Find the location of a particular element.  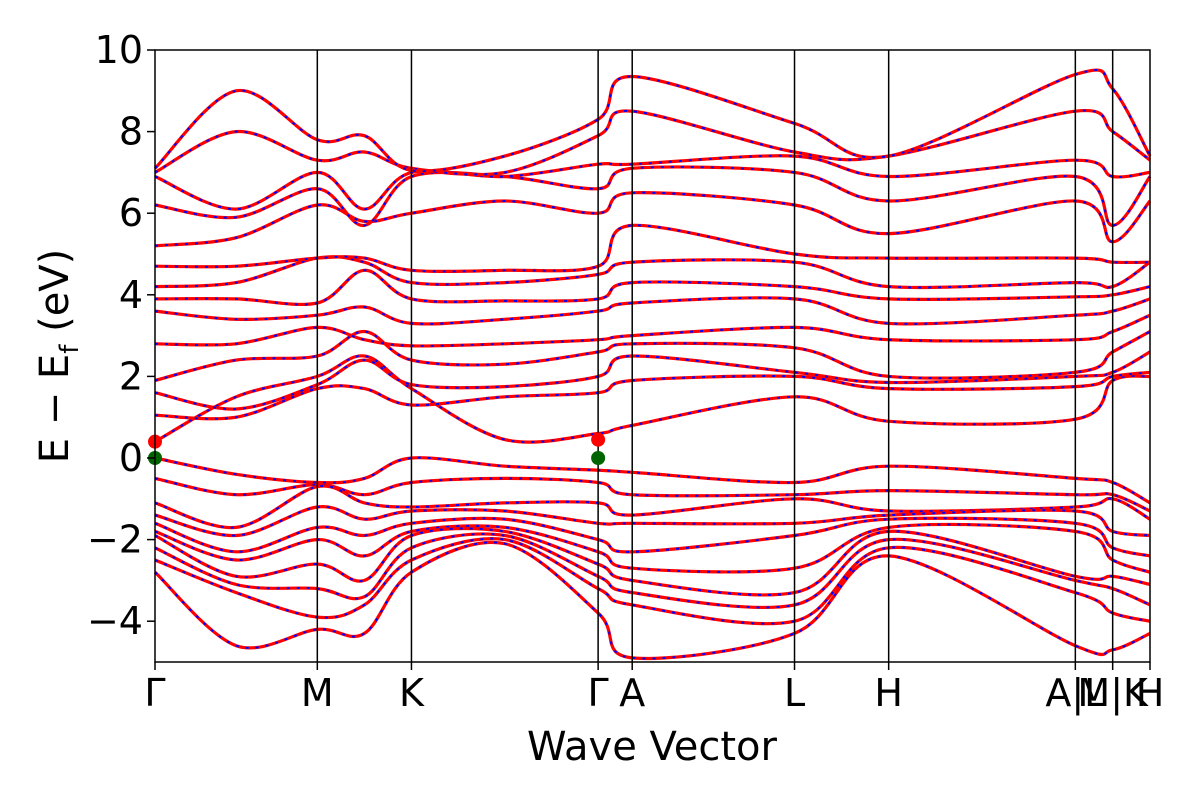

conduction-band-13-dash is located at coordinates (652, 142).